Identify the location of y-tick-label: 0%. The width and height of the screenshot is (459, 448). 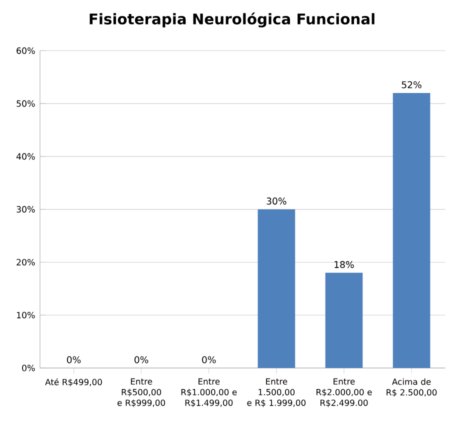
(28, 368).